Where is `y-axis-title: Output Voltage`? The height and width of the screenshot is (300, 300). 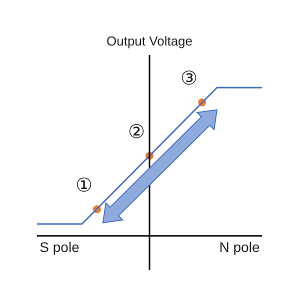
y-axis-title: Output Voltage is located at coordinates (149, 41).